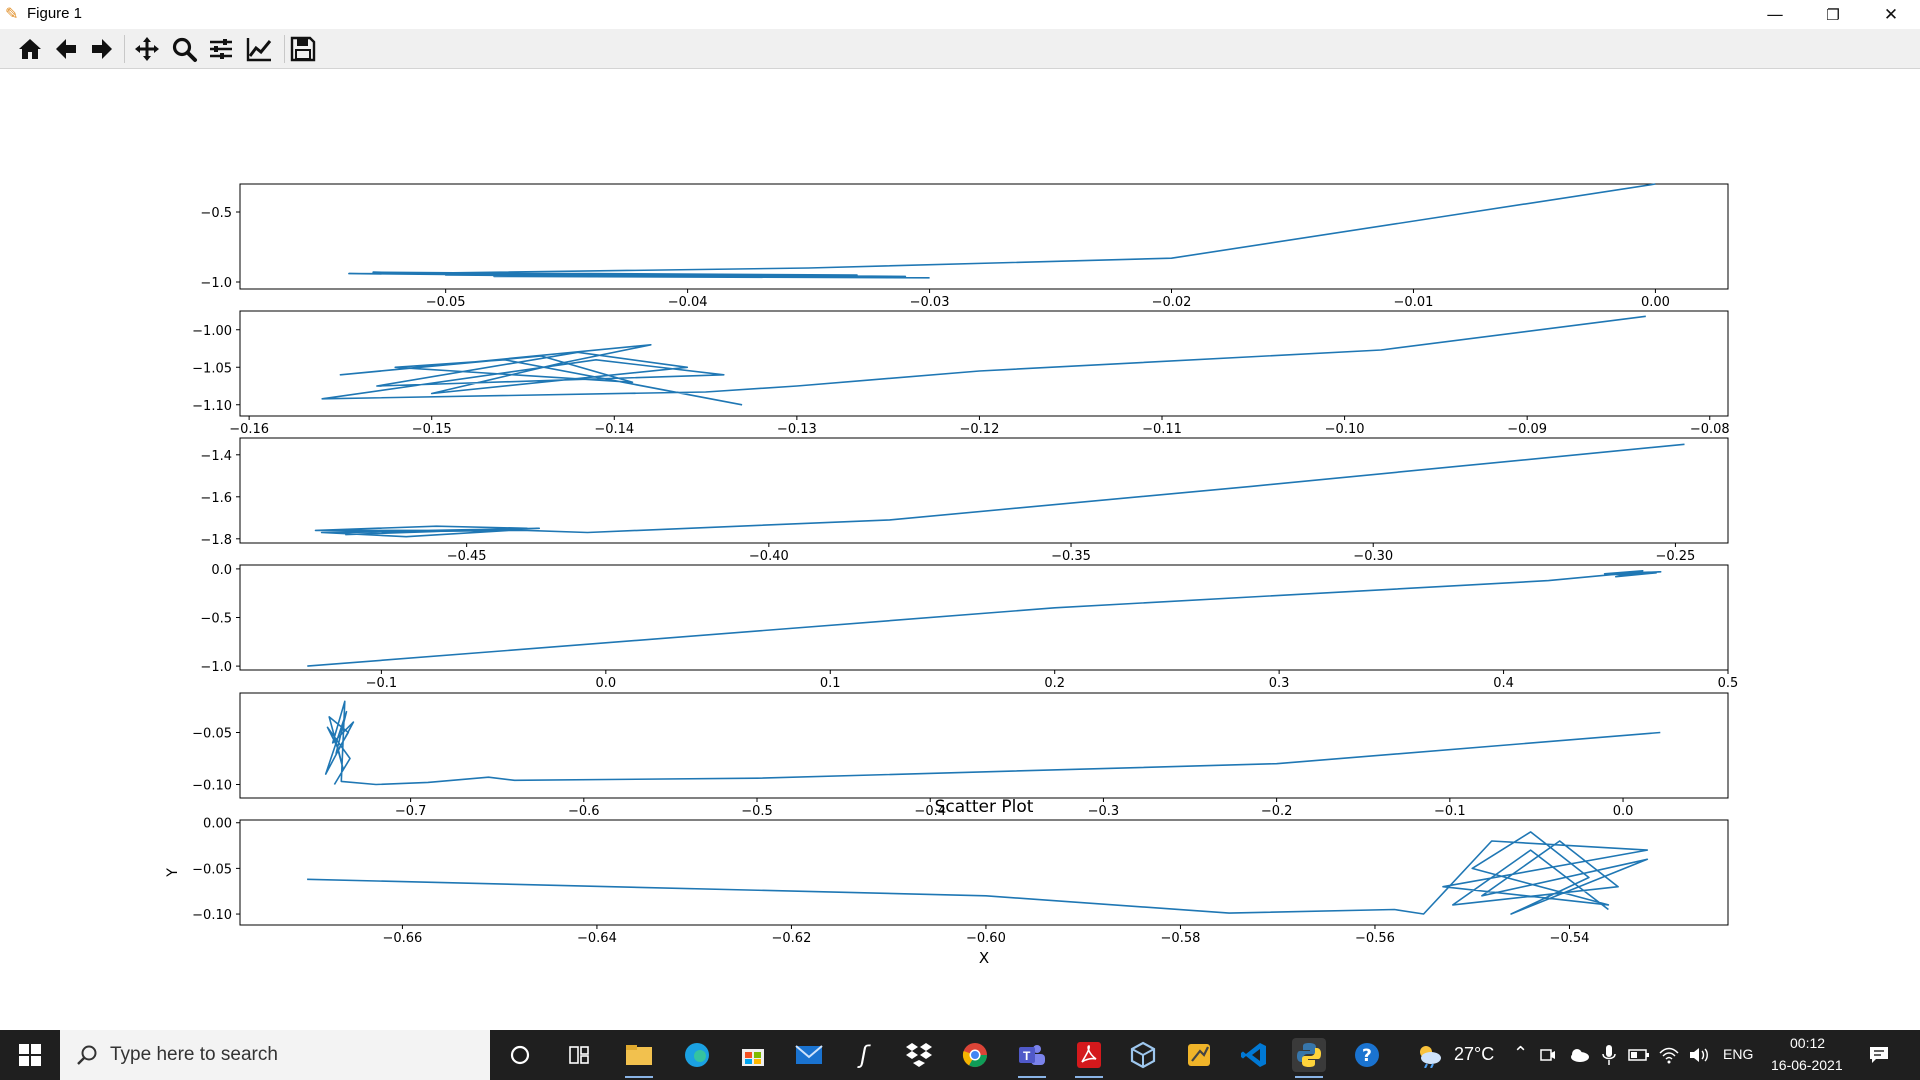  I want to click on battery-icon, so click(1639, 1055).